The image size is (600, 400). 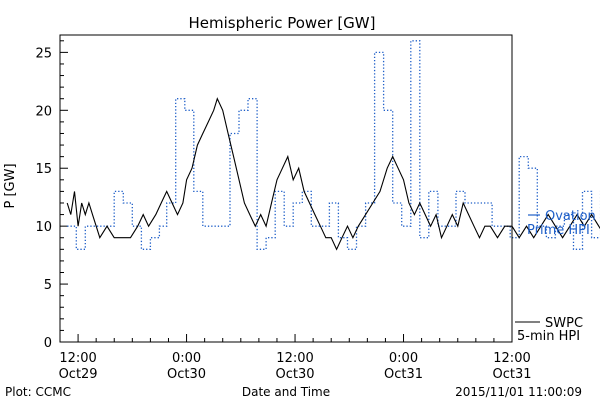 I want to click on legend-label-ovation-line2: Prime HPI, so click(x=558, y=230).